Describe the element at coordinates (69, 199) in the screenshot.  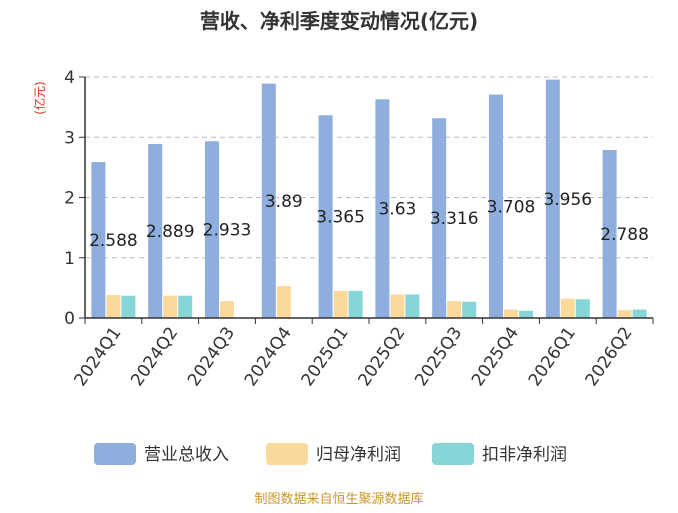
I see `y-tick-label: 2` at that location.